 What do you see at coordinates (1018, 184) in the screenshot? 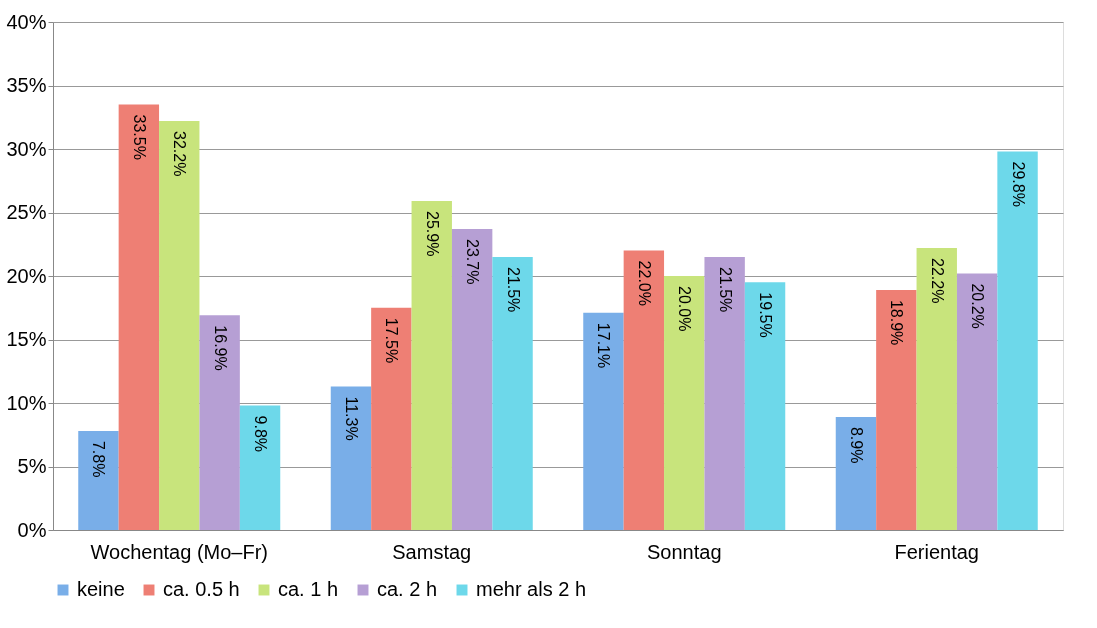
I see `data-label: 29.8%` at bounding box center [1018, 184].